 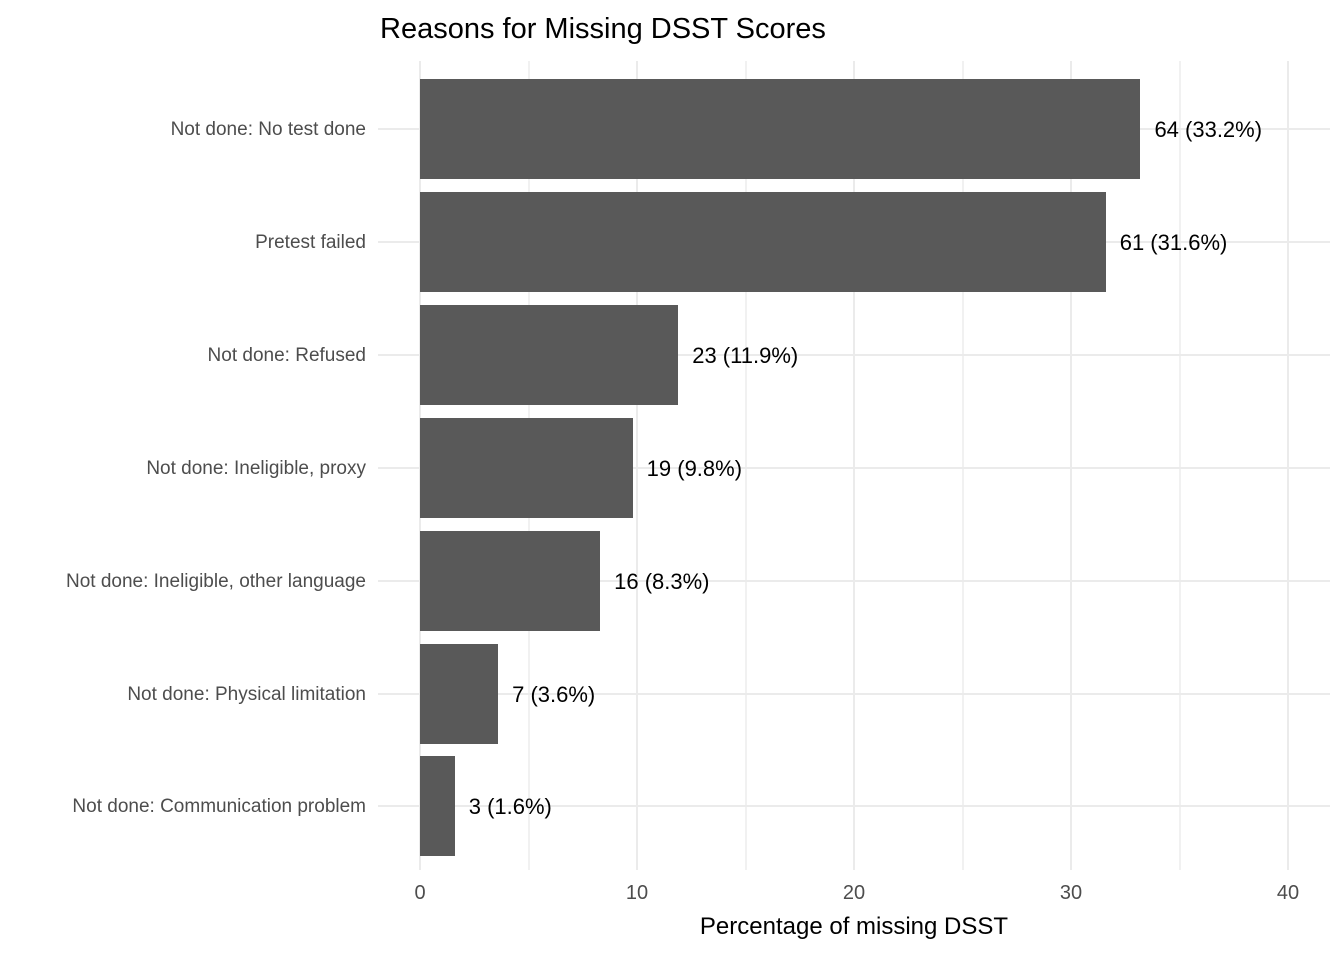 What do you see at coordinates (637, 893) in the screenshot?
I see `x-axis-tick-label: 10` at bounding box center [637, 893].